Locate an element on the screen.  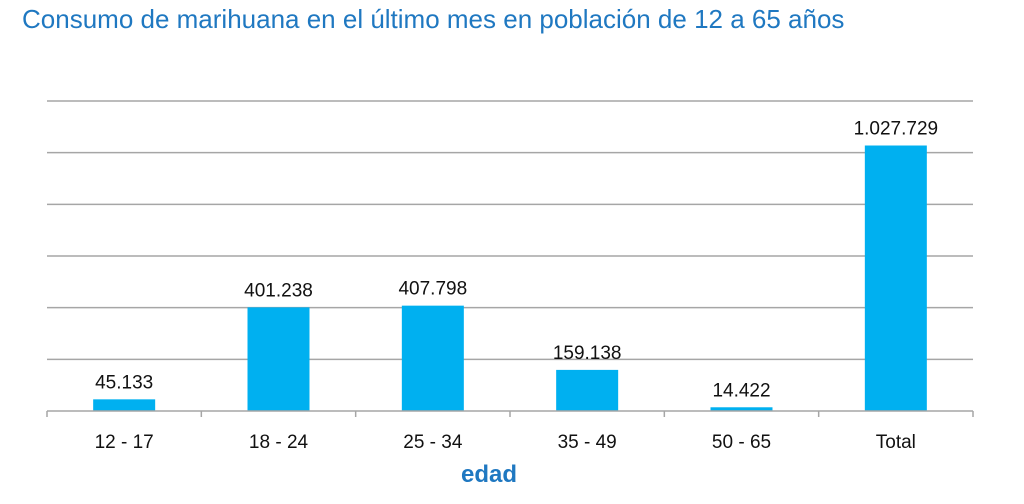
data-label-2: 401.238 is located at coordinates (278, 290).